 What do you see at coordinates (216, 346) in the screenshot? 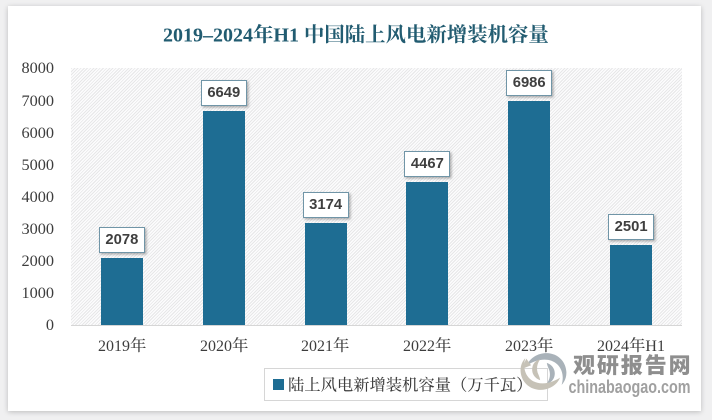
I see `svg-text: 2020` at bounding box center [216, 346].